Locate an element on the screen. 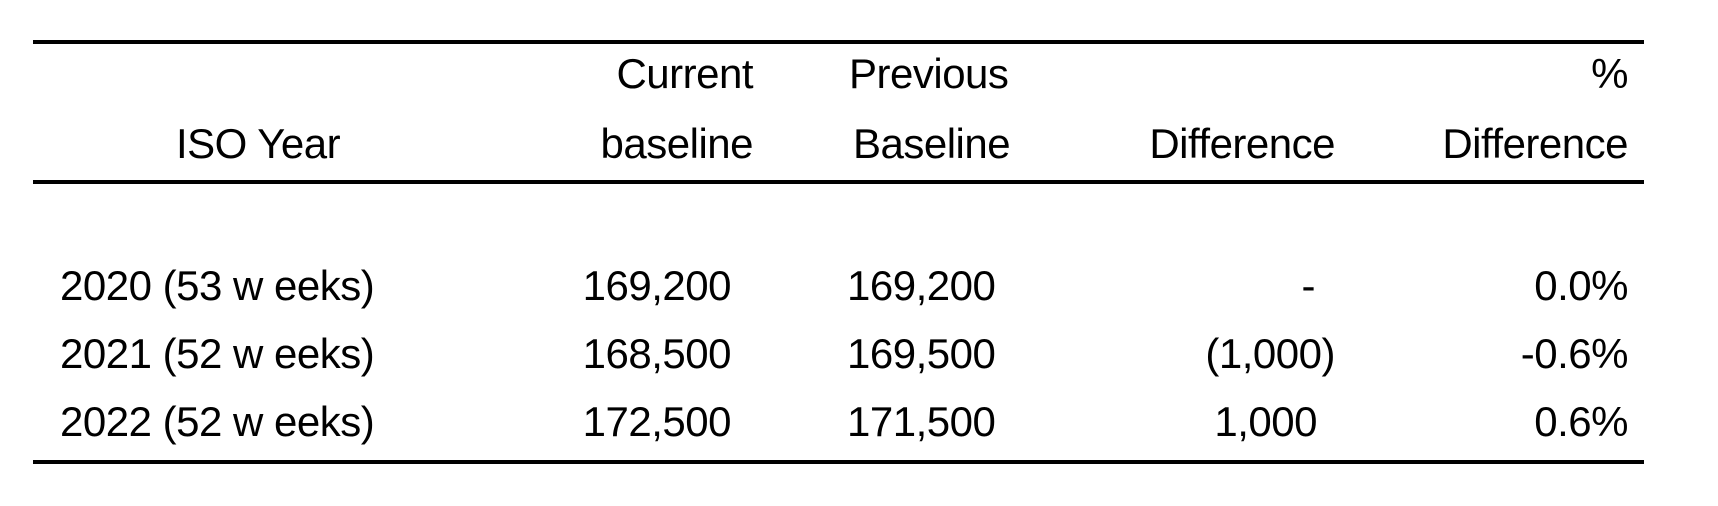  cell-previous: 171,500 is located at coordinates (921, 421).